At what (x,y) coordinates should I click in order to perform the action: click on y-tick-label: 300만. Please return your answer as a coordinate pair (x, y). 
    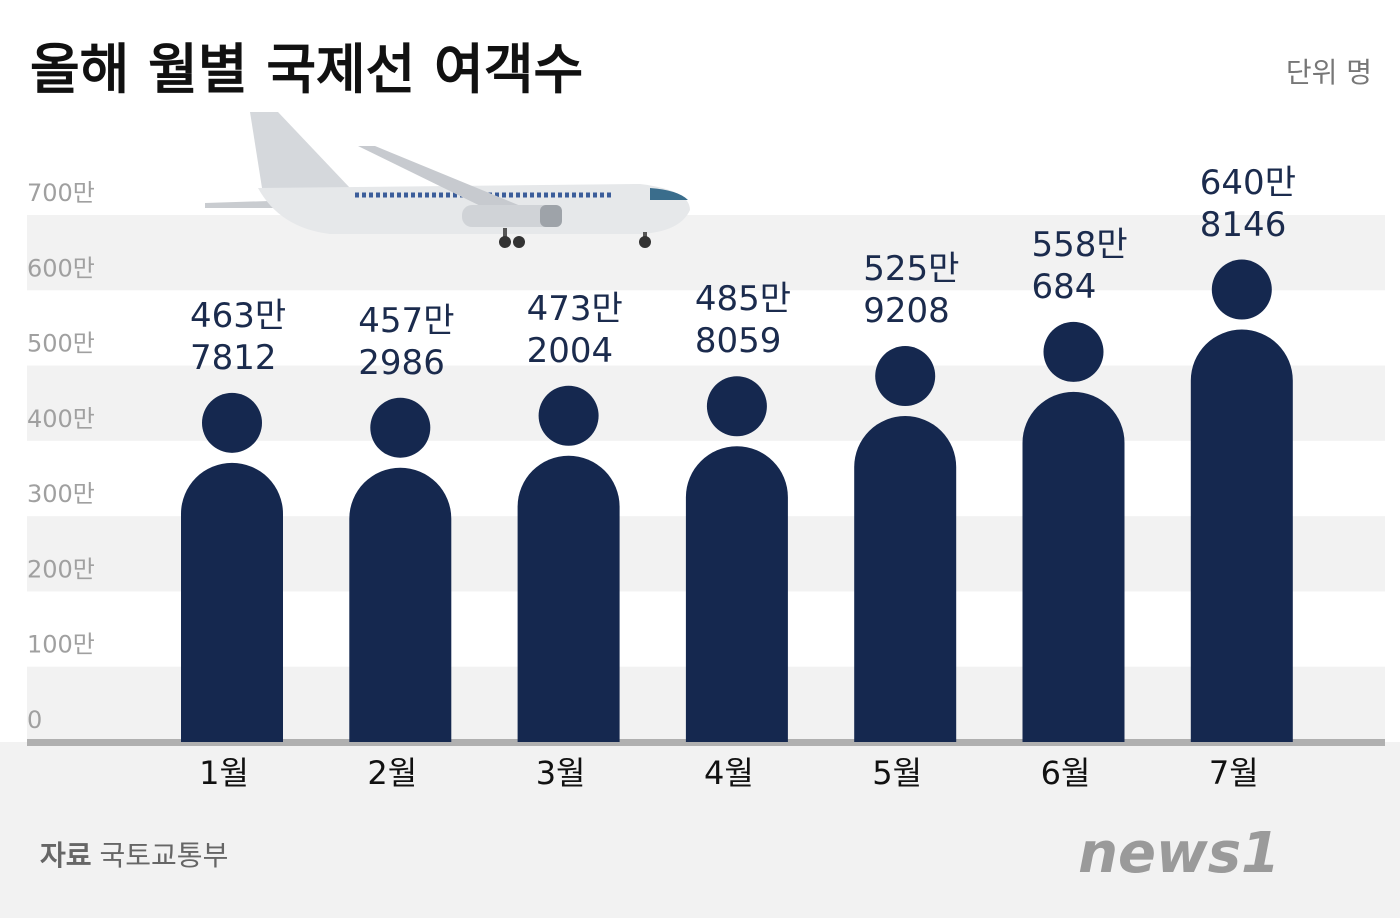
    Looking at the image, I should click on (61, 494).